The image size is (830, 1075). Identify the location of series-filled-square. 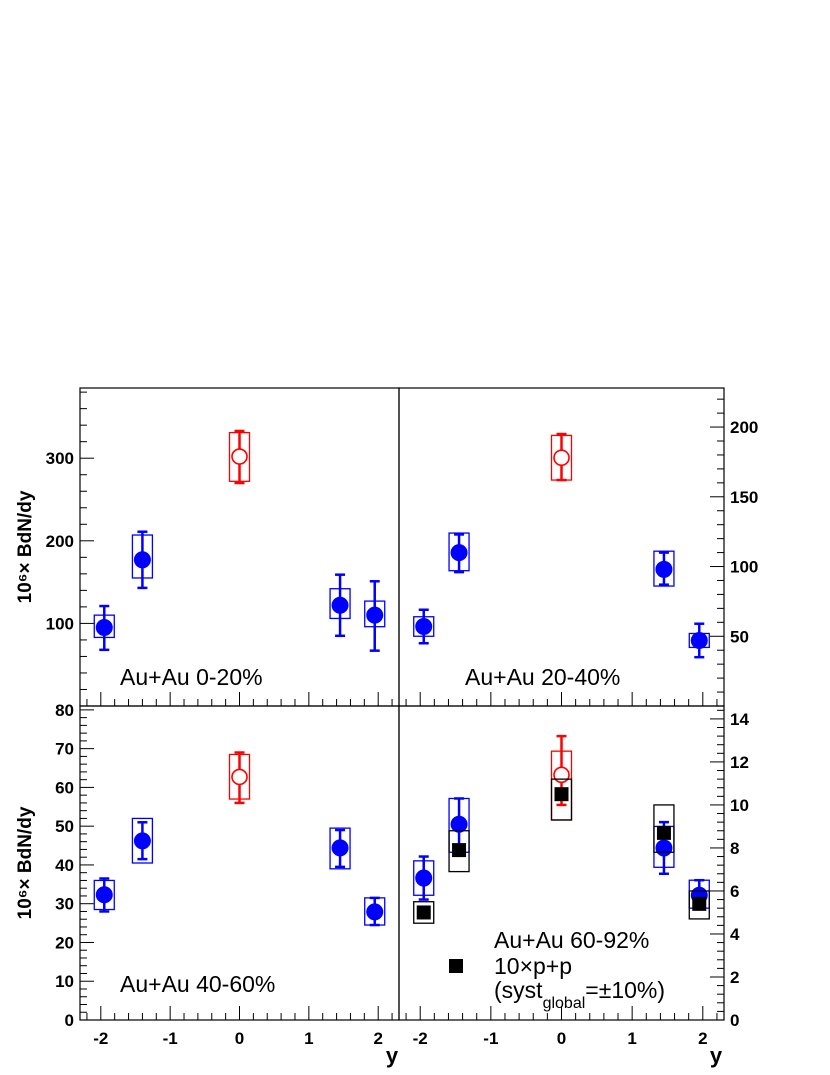
(561, 851).